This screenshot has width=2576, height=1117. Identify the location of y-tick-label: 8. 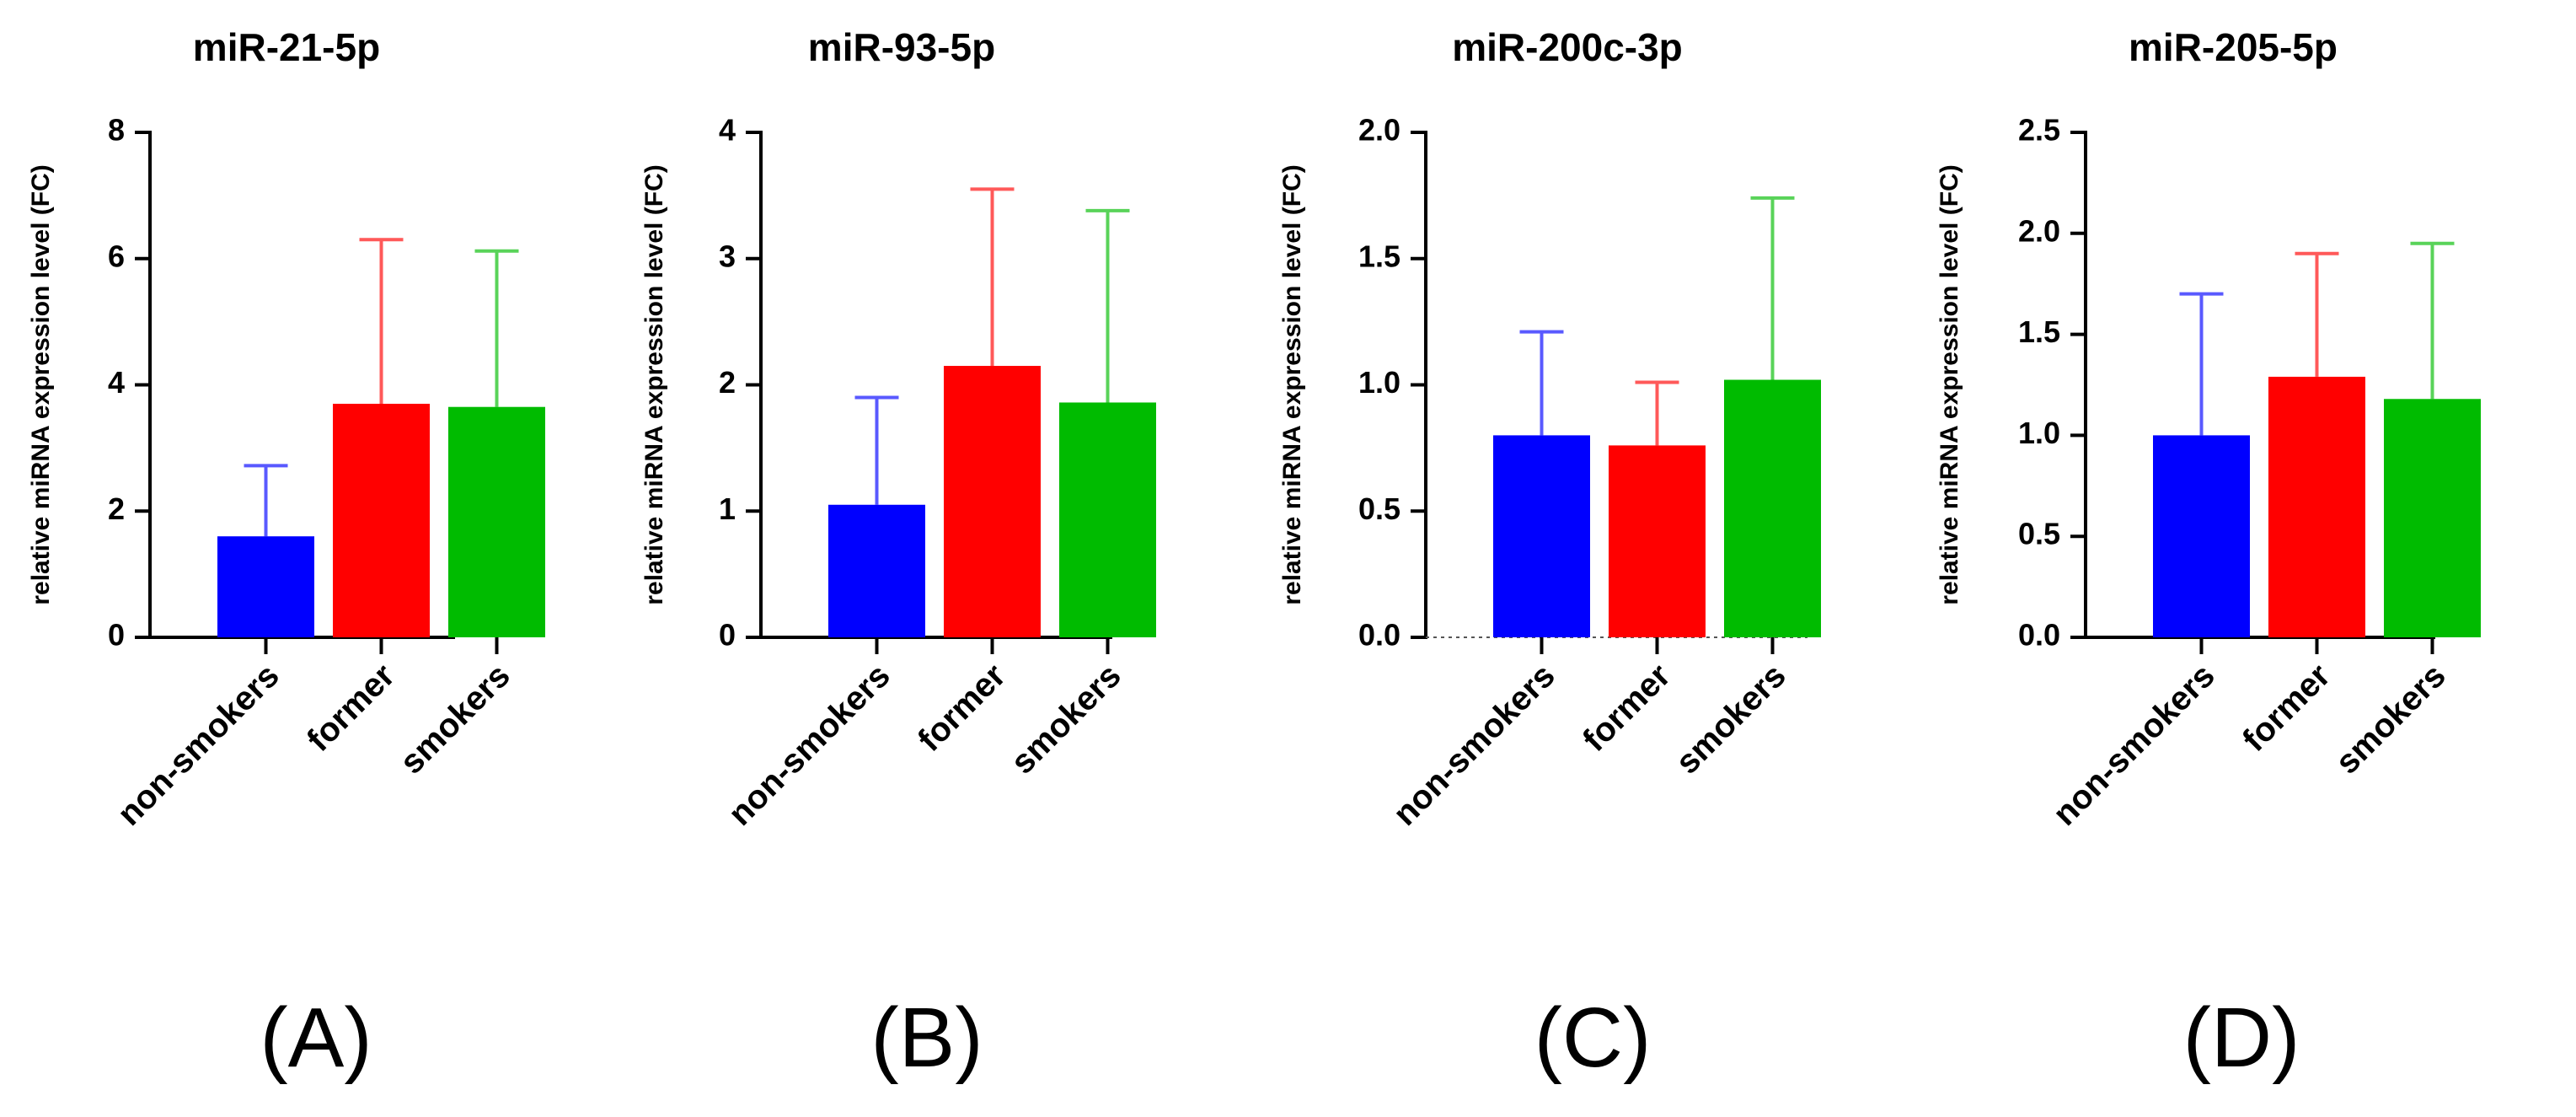
(117, 130).